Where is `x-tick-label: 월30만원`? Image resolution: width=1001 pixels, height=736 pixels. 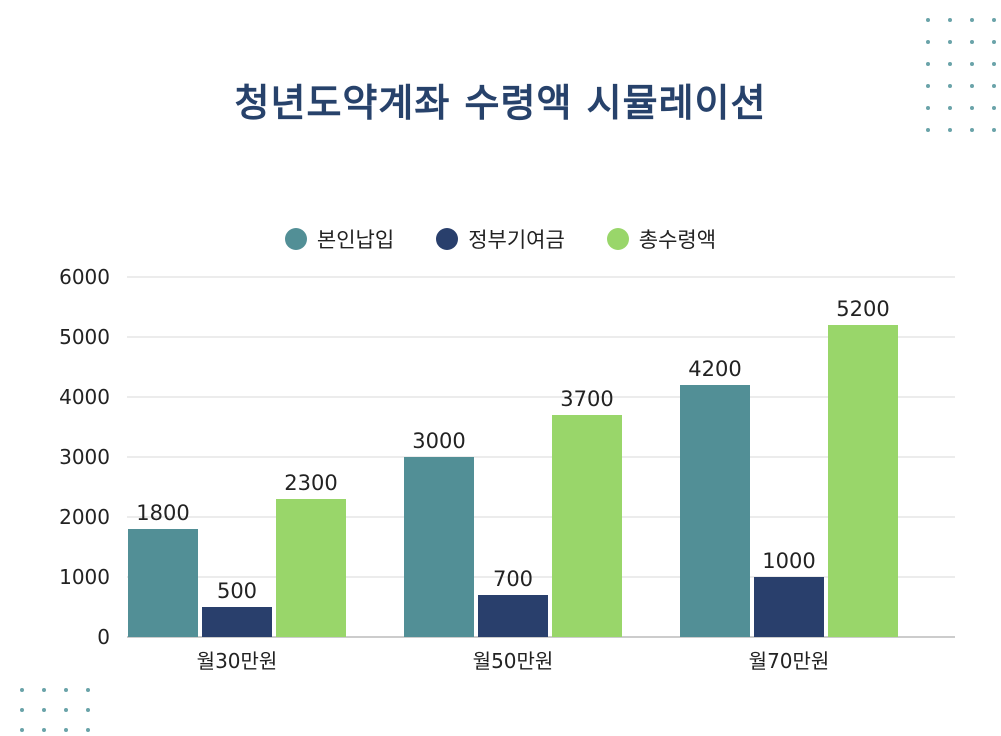 x-tick-label: 월30만원 is located at coordinates (237, 661).